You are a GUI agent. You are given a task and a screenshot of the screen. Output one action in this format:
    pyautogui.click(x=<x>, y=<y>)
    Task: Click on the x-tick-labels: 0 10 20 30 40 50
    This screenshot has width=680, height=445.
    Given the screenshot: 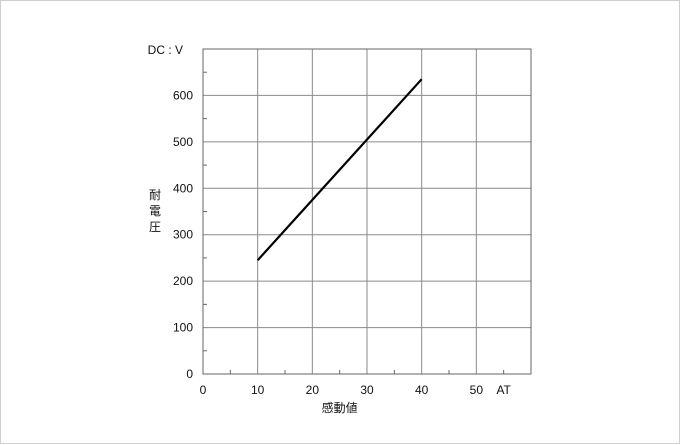 What is the action you would take?
    pyautogui.click(x=342, y=390)
    